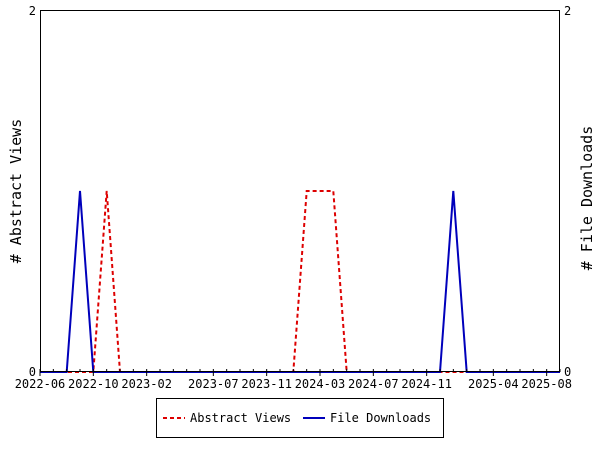 This screenshot has width=600, height=450. What do you see at coordinates (426, 384) in the screenshot?
I see `x-tick-label: 2024-11` at bounding box center [426, 384].